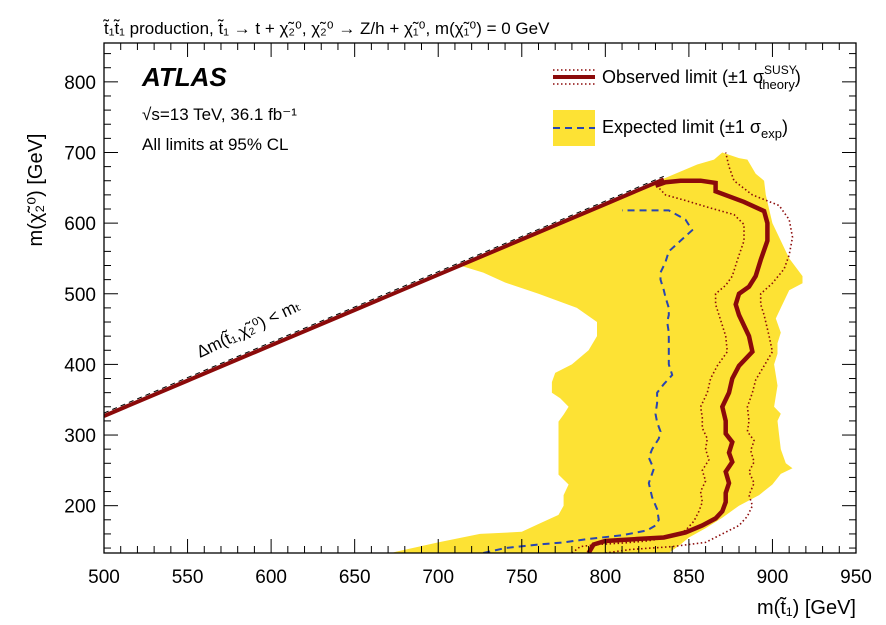 The height and width of the screenshot is (625, 886). Describe the element at coordinates (36, 190) in the screenshot. I see `y-axis-title: m(χ̃₂⁰) [GeV]` at that location.